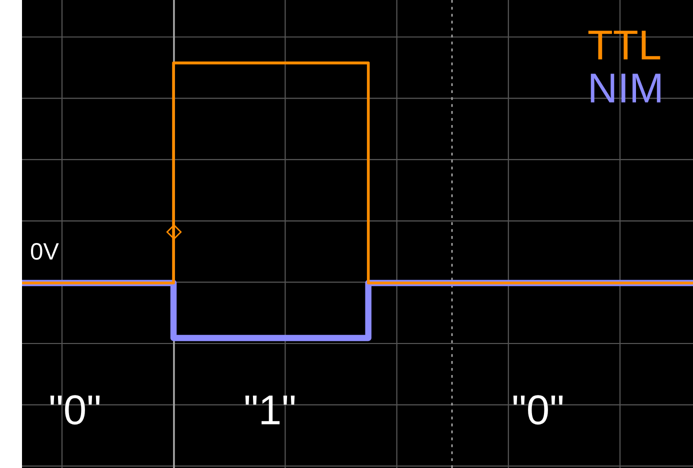  What do you see at coordinates (44, 251) in the screenshot?
I see `annotation: 0V` at bounding box center [44, 251].